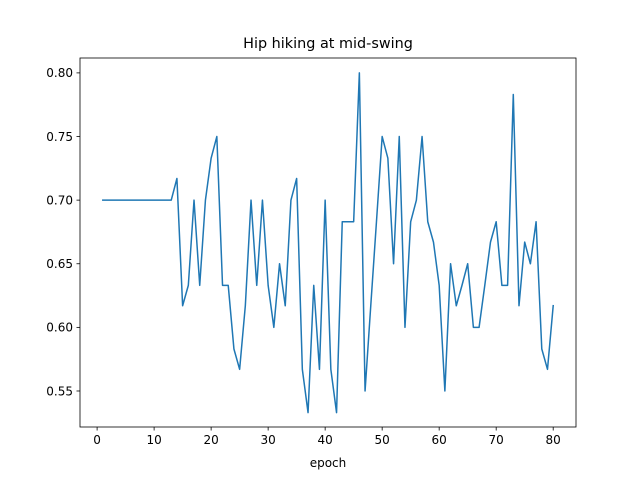  Describe the element at coordinates (382, 440) in the screenshot. I see `x-tick-label: 50` at that location.